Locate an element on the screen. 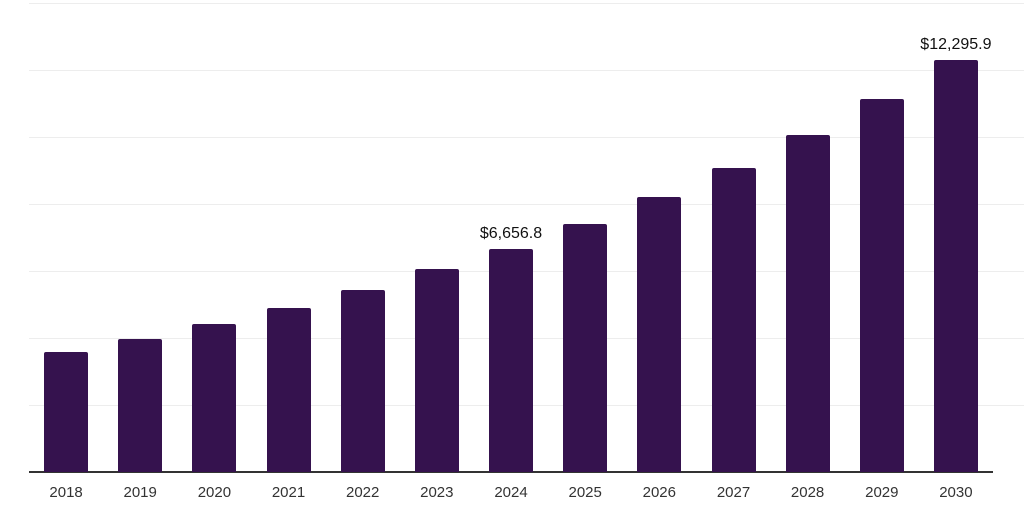  x-tick-label-2029: 2029 is located at coordinates (882, 492).